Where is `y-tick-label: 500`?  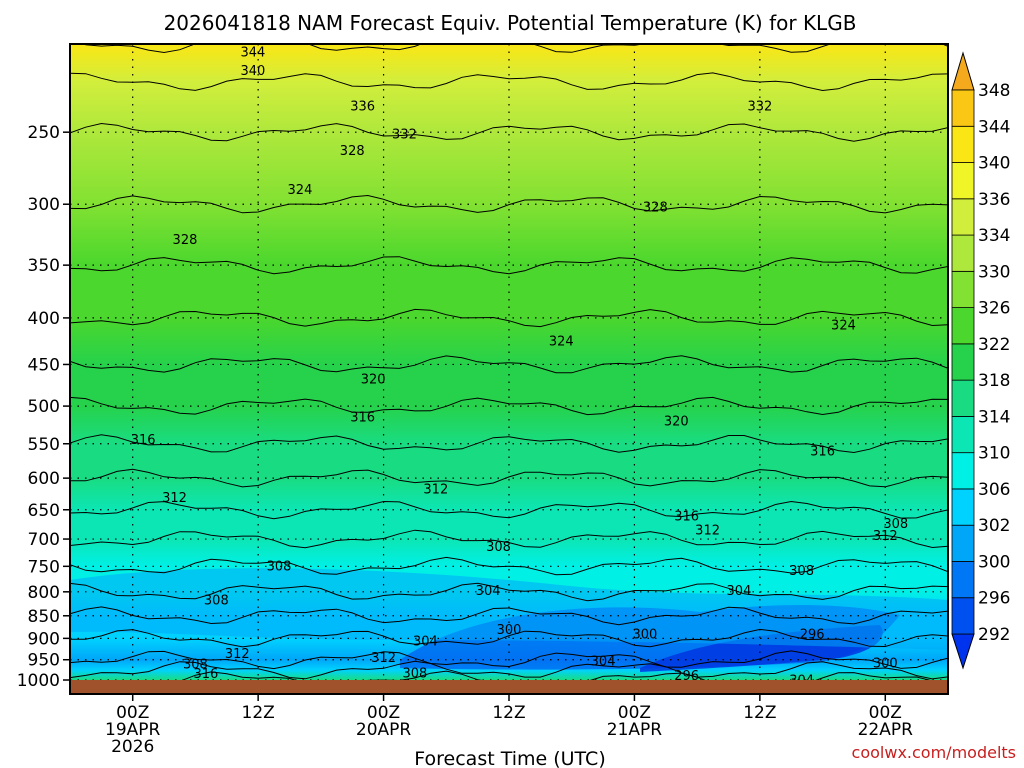 y-tick-label: 500 is located at coordinates (44, 407).